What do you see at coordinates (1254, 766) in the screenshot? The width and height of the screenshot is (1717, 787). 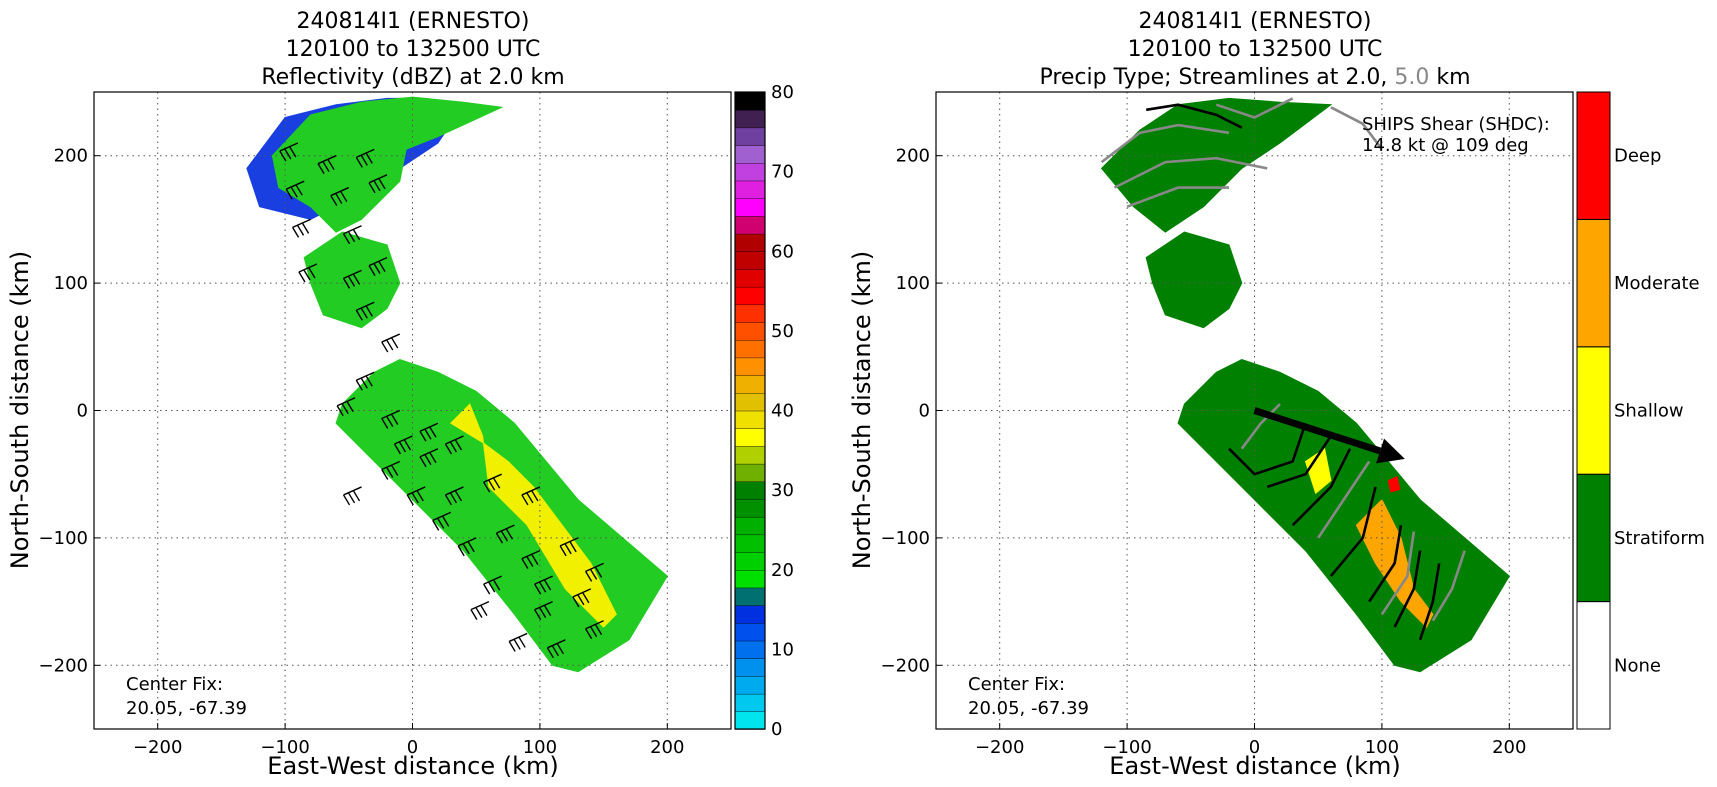 I see `right-x-axis-label: East-West distance (km)` at bounding box center [1254, 766].